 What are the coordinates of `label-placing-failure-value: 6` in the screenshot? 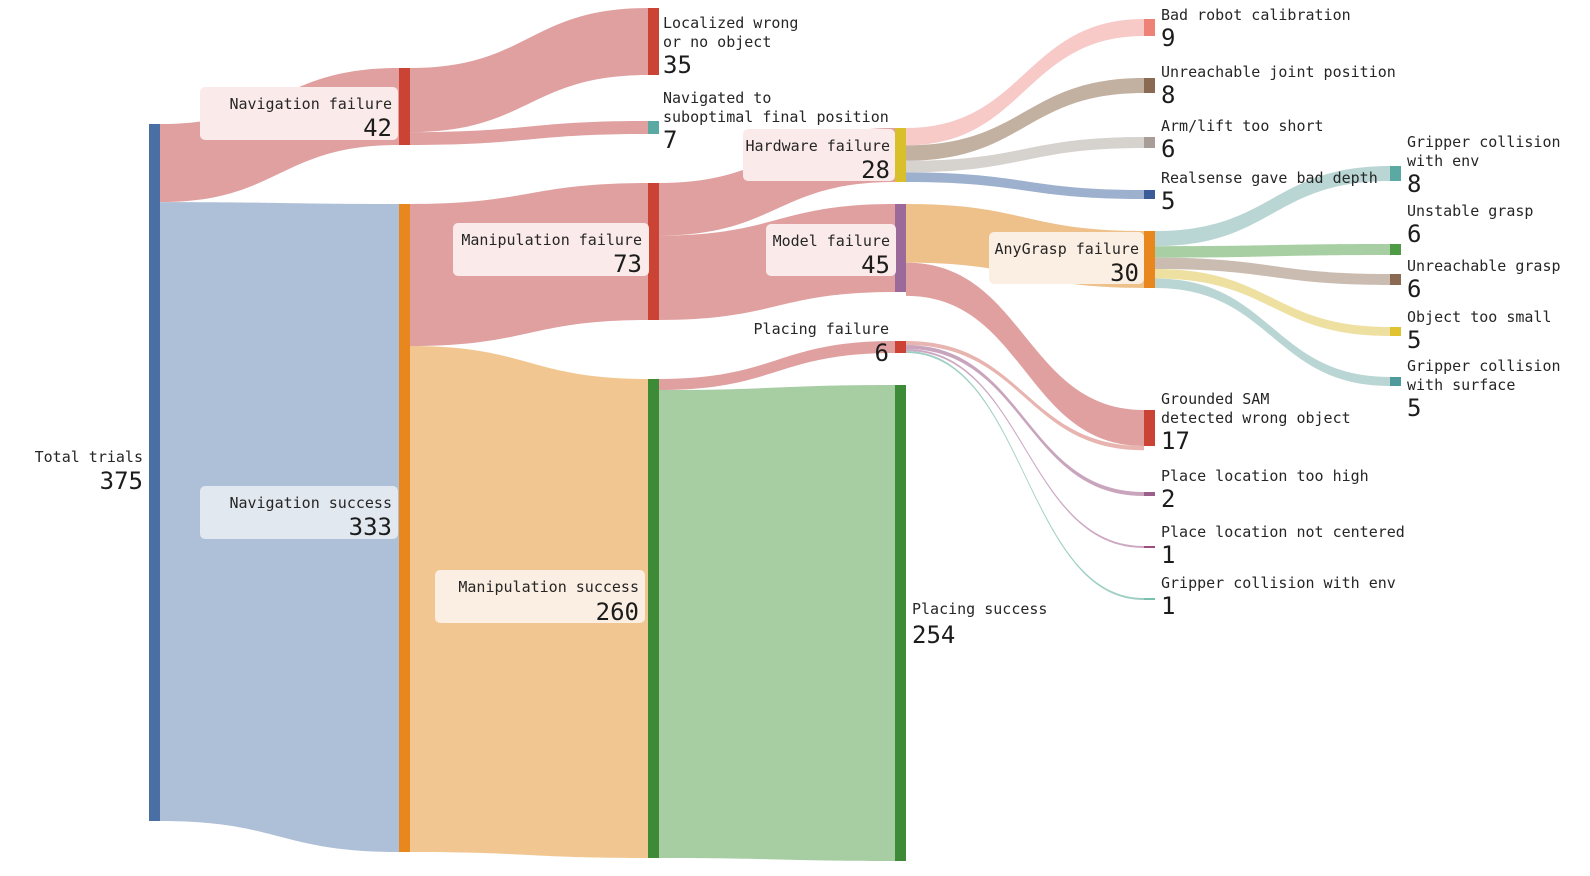 It's located at (882, 353).